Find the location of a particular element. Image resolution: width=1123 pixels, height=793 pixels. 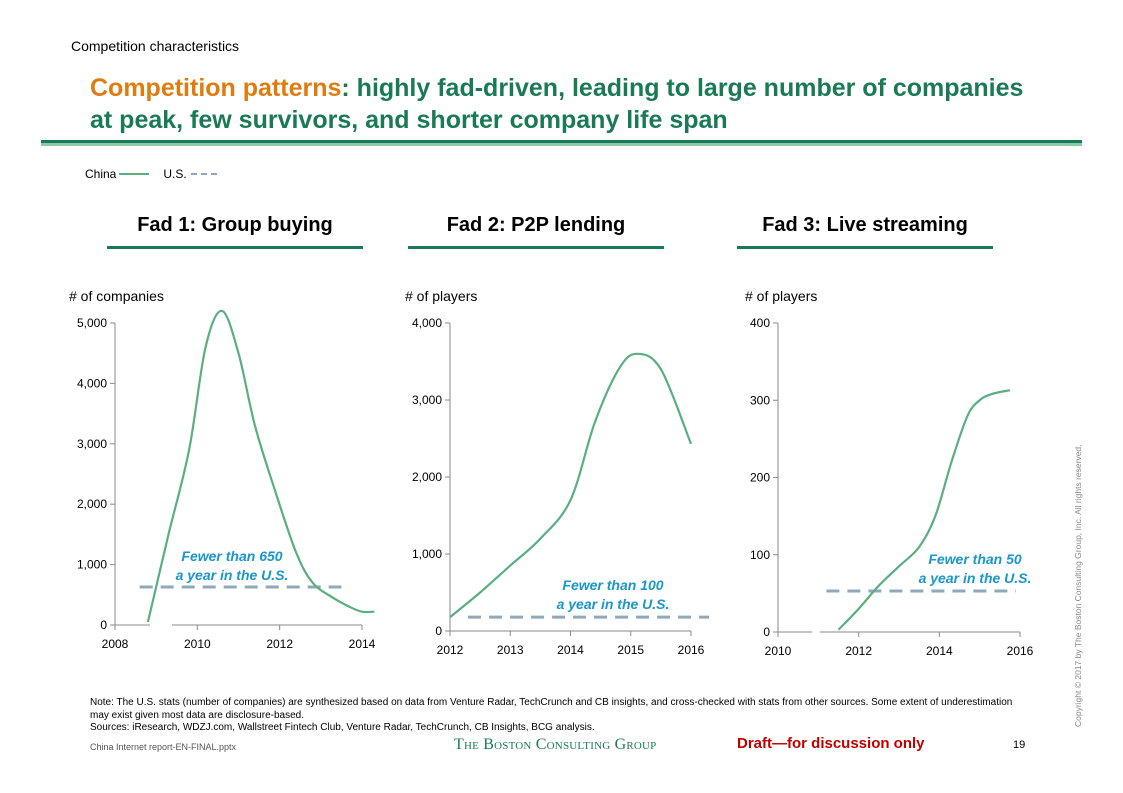

chart-2-y-tick-label: 4,000 is located at coordinates (427, 323).